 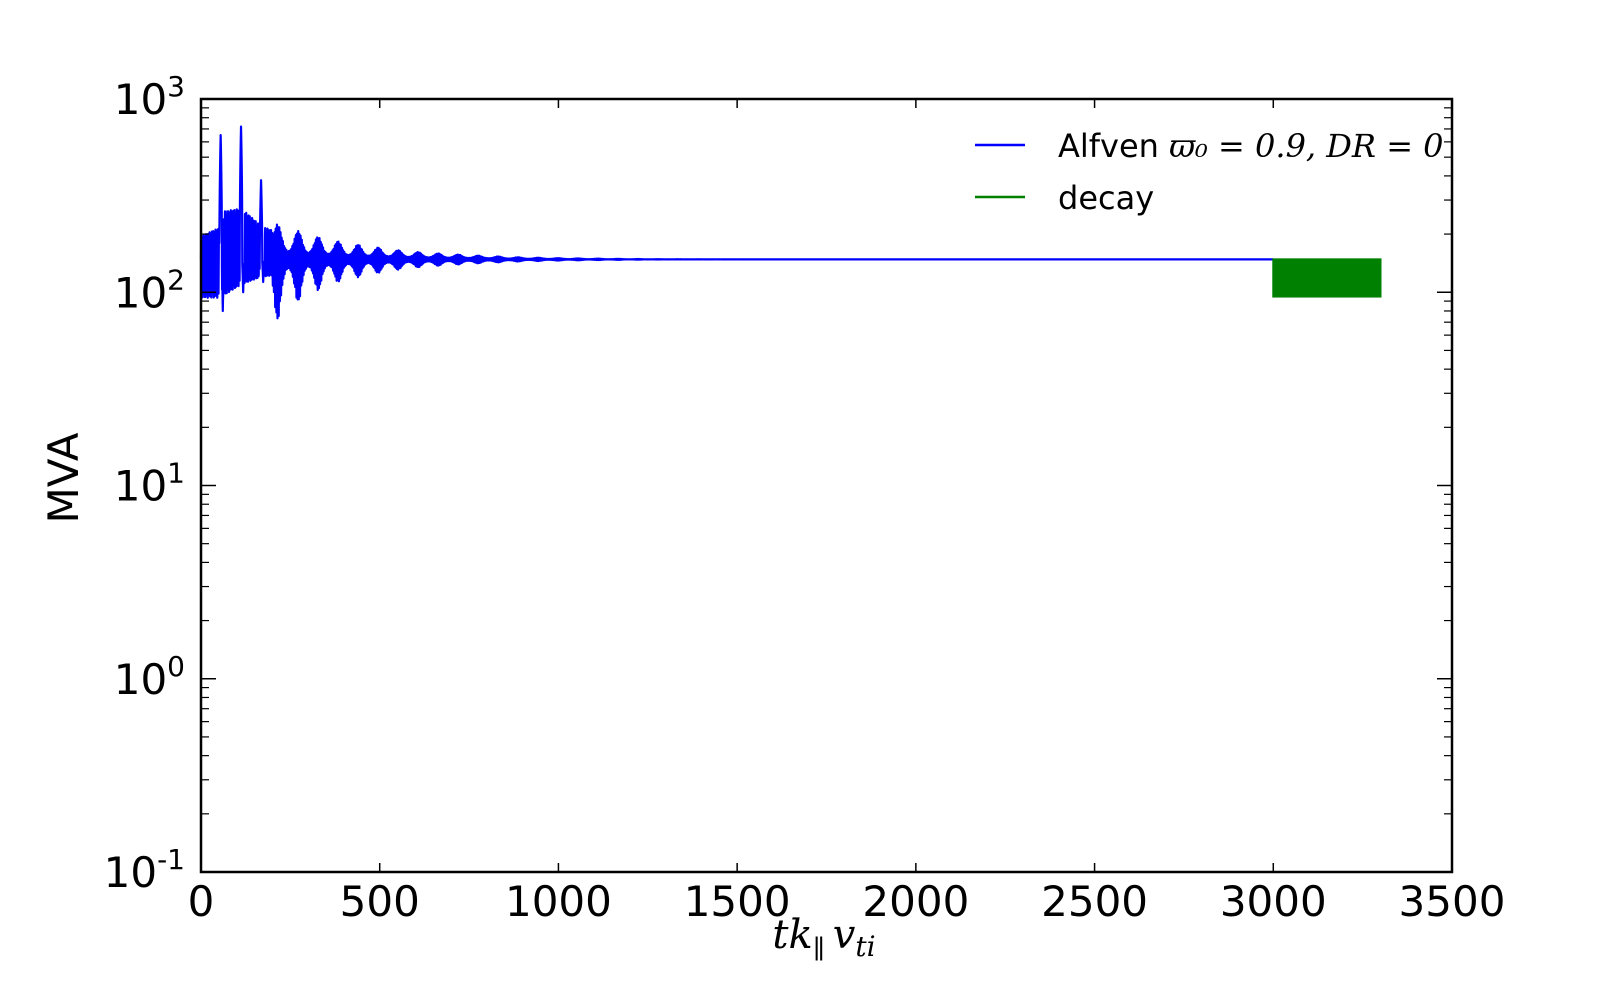 What do you see at coordinates (558, 901) in the screenshot?
I see `x-tick-label: 1000` at bounding box center [558, 901].